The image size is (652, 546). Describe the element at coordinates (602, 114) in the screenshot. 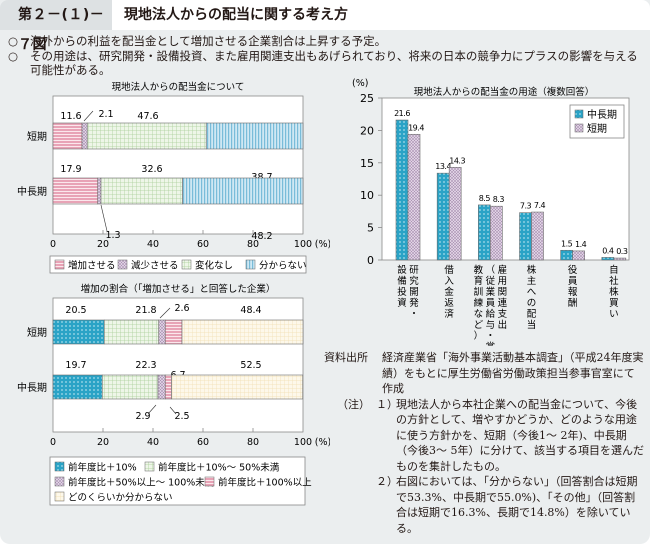

I see `legend-label: 中長期` at that location.